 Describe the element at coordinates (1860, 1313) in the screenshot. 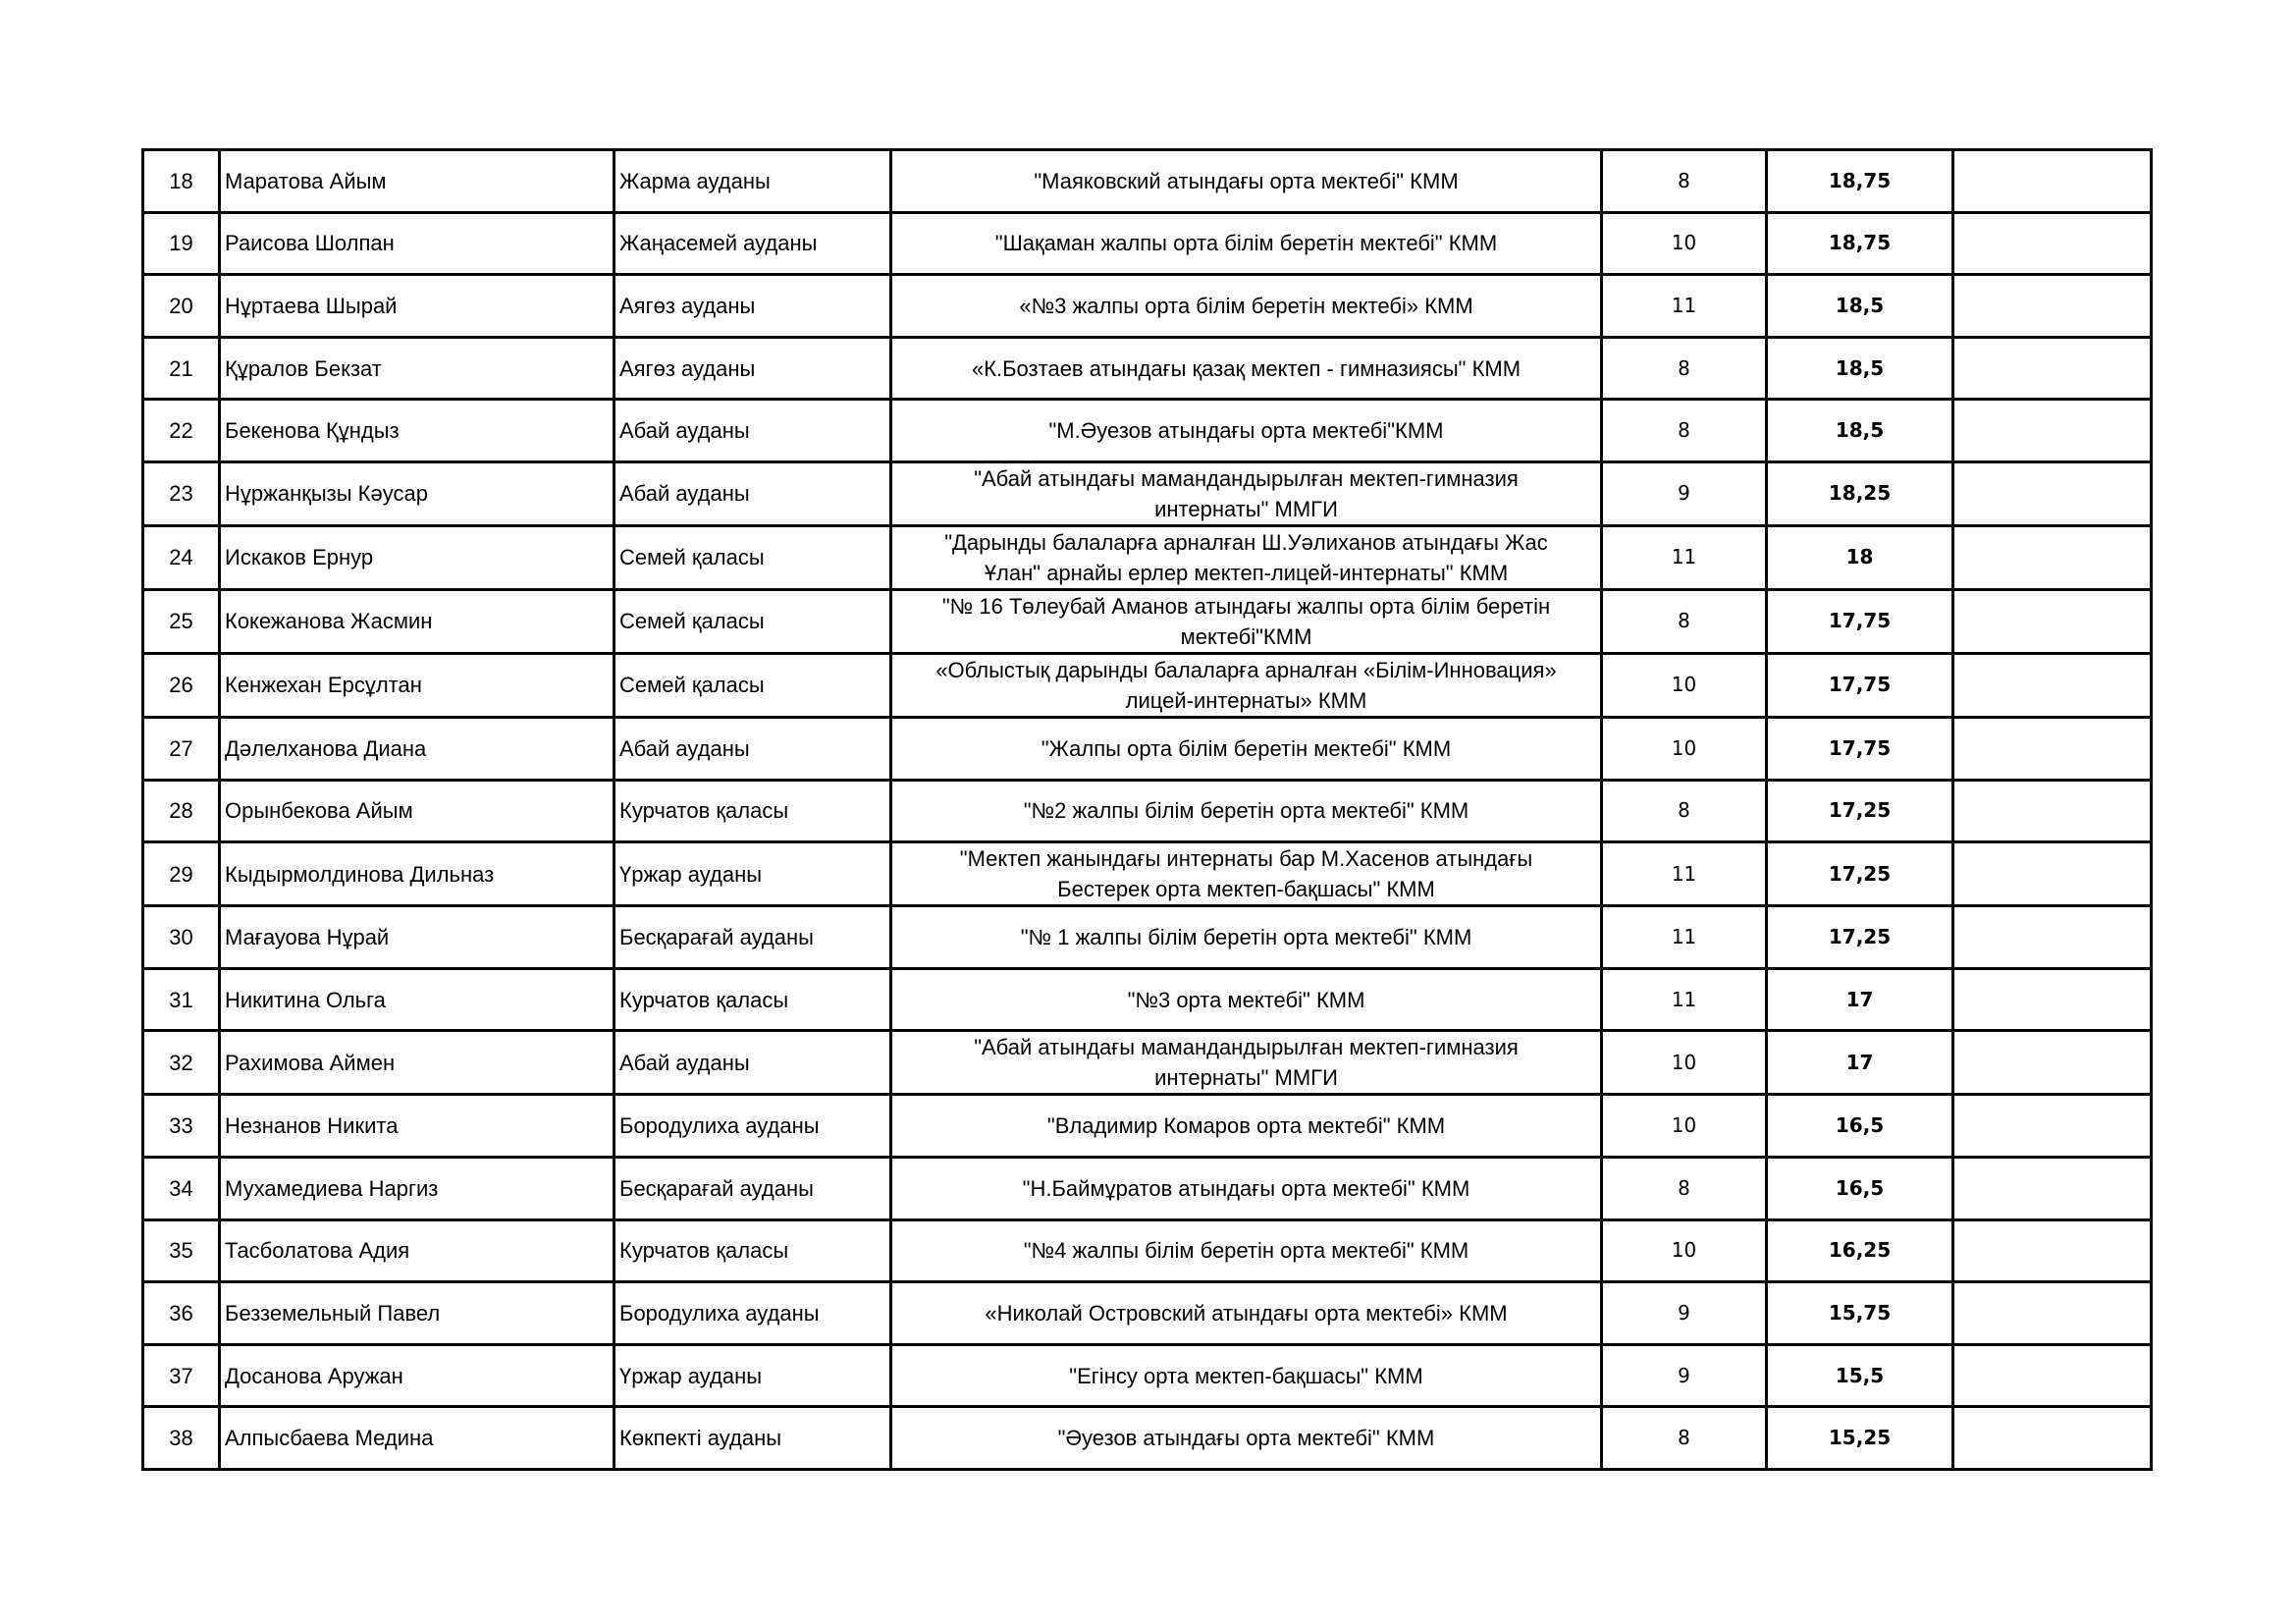

I see `score: 15,75` at that location.